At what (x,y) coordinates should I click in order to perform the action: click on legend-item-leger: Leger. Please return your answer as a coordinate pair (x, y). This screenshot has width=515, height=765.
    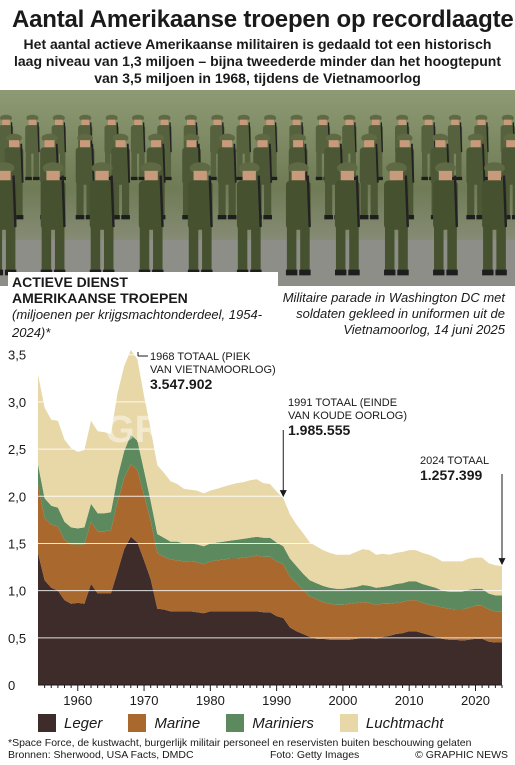
    Looking at the image, I should click on (70, 723).